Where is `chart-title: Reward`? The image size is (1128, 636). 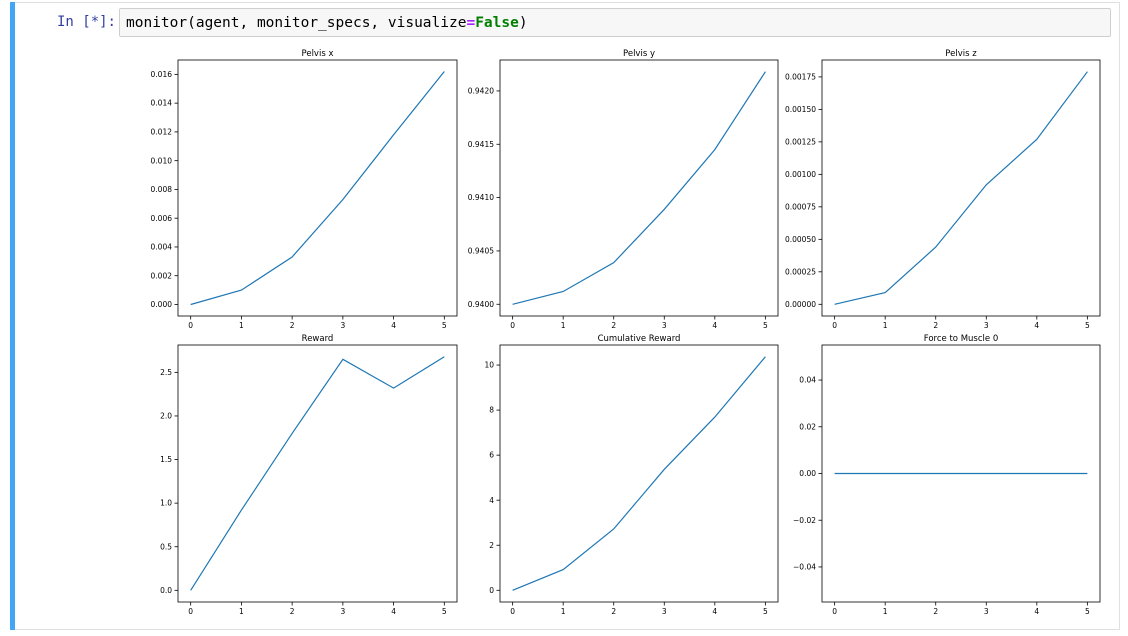 chart-title: Reward is located at coordinates (318, 339).